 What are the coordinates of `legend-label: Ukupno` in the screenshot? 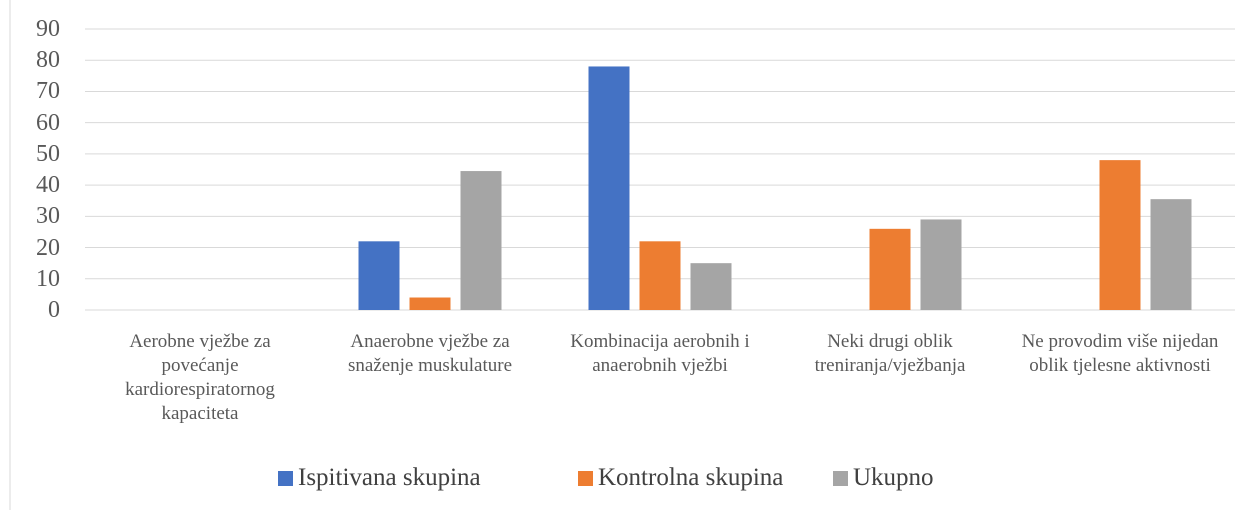 It's located at (893, 477).